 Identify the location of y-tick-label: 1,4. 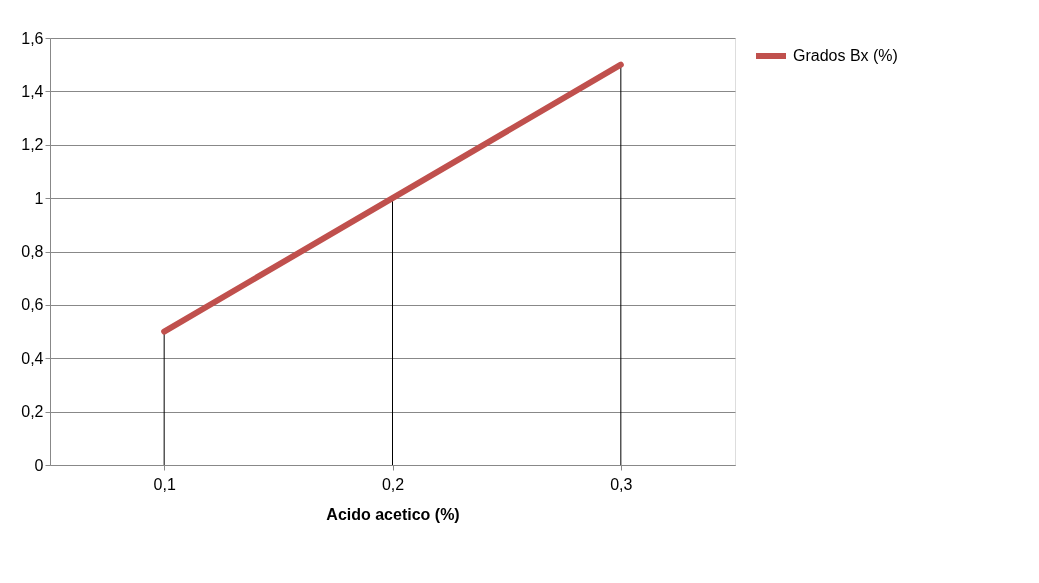
(32, 91).